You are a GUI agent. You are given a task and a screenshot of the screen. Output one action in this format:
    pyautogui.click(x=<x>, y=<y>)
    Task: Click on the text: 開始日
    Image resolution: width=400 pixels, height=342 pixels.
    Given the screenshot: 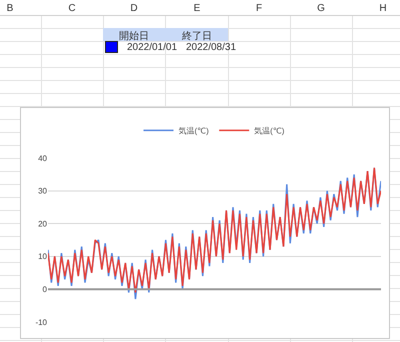 What is the action you would take?
    pyautogui.click(x=134, y=36)
    